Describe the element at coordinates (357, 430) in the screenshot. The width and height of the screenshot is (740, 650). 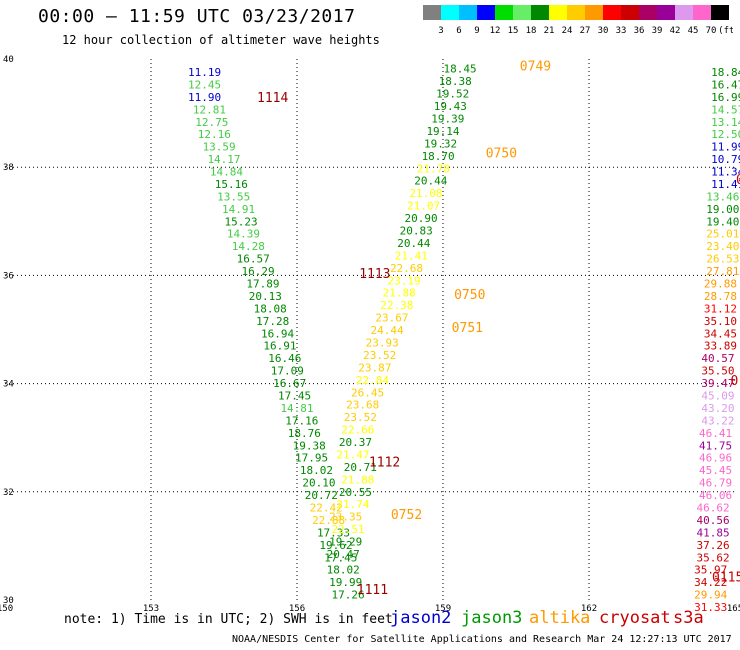
I see `wave-height-label: 22.66` at that location.